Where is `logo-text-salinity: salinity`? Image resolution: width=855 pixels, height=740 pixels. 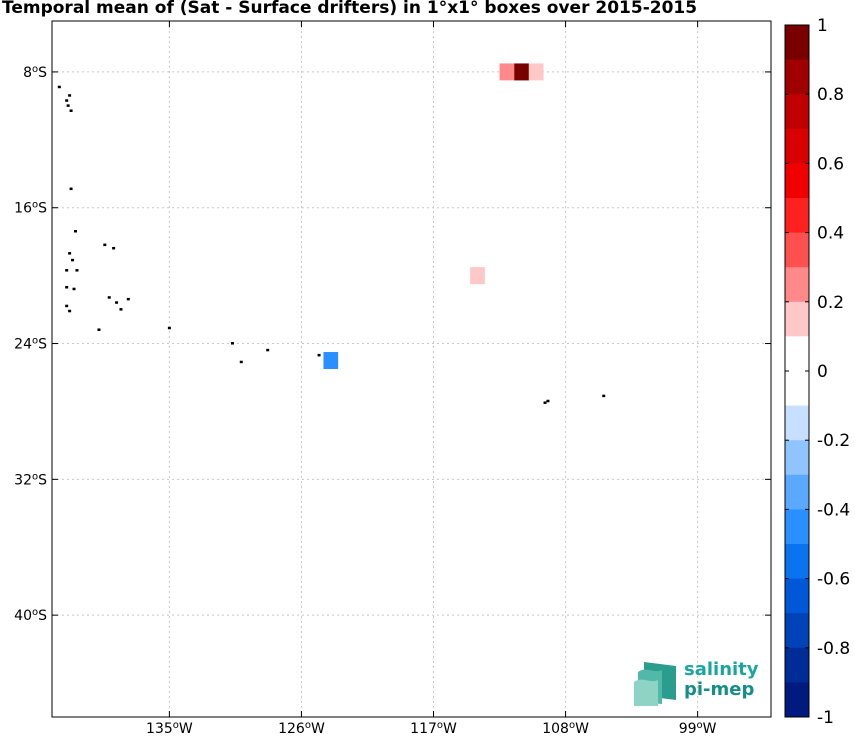 logo-text-salinity: salinity is located at coordinates (721, 669).